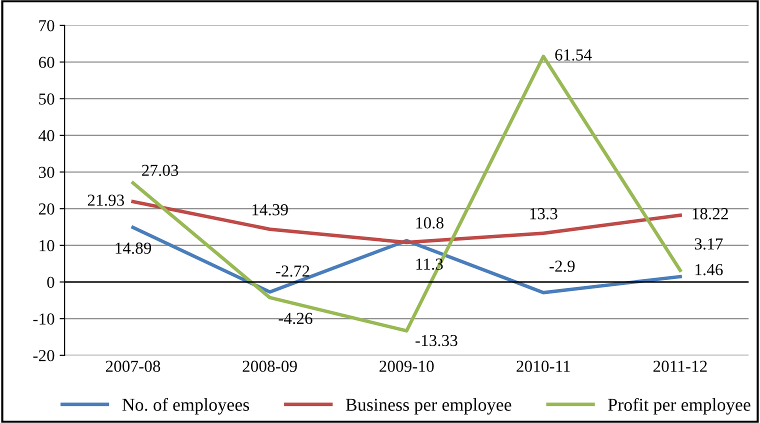 Image resolution: width=760 pixels, height=423 pixels. What do you see at coordinates (43, 319) in the screenshot?
I see `y-tick-label: -10` at bounding box center [43, 319].